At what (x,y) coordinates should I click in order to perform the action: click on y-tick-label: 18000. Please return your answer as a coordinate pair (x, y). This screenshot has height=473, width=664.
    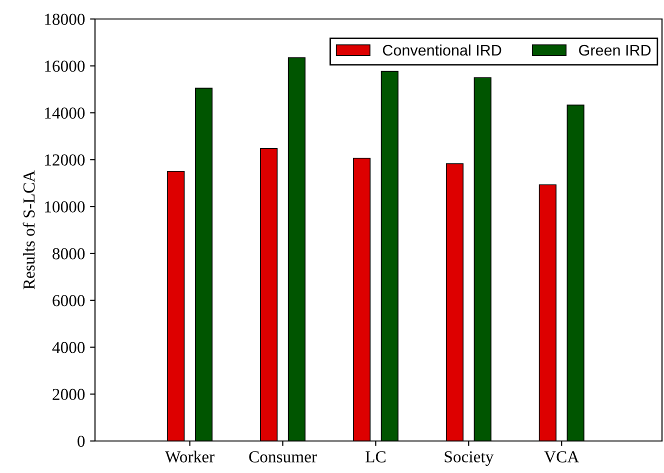
    Looking at the image, I should click on (65, 19).